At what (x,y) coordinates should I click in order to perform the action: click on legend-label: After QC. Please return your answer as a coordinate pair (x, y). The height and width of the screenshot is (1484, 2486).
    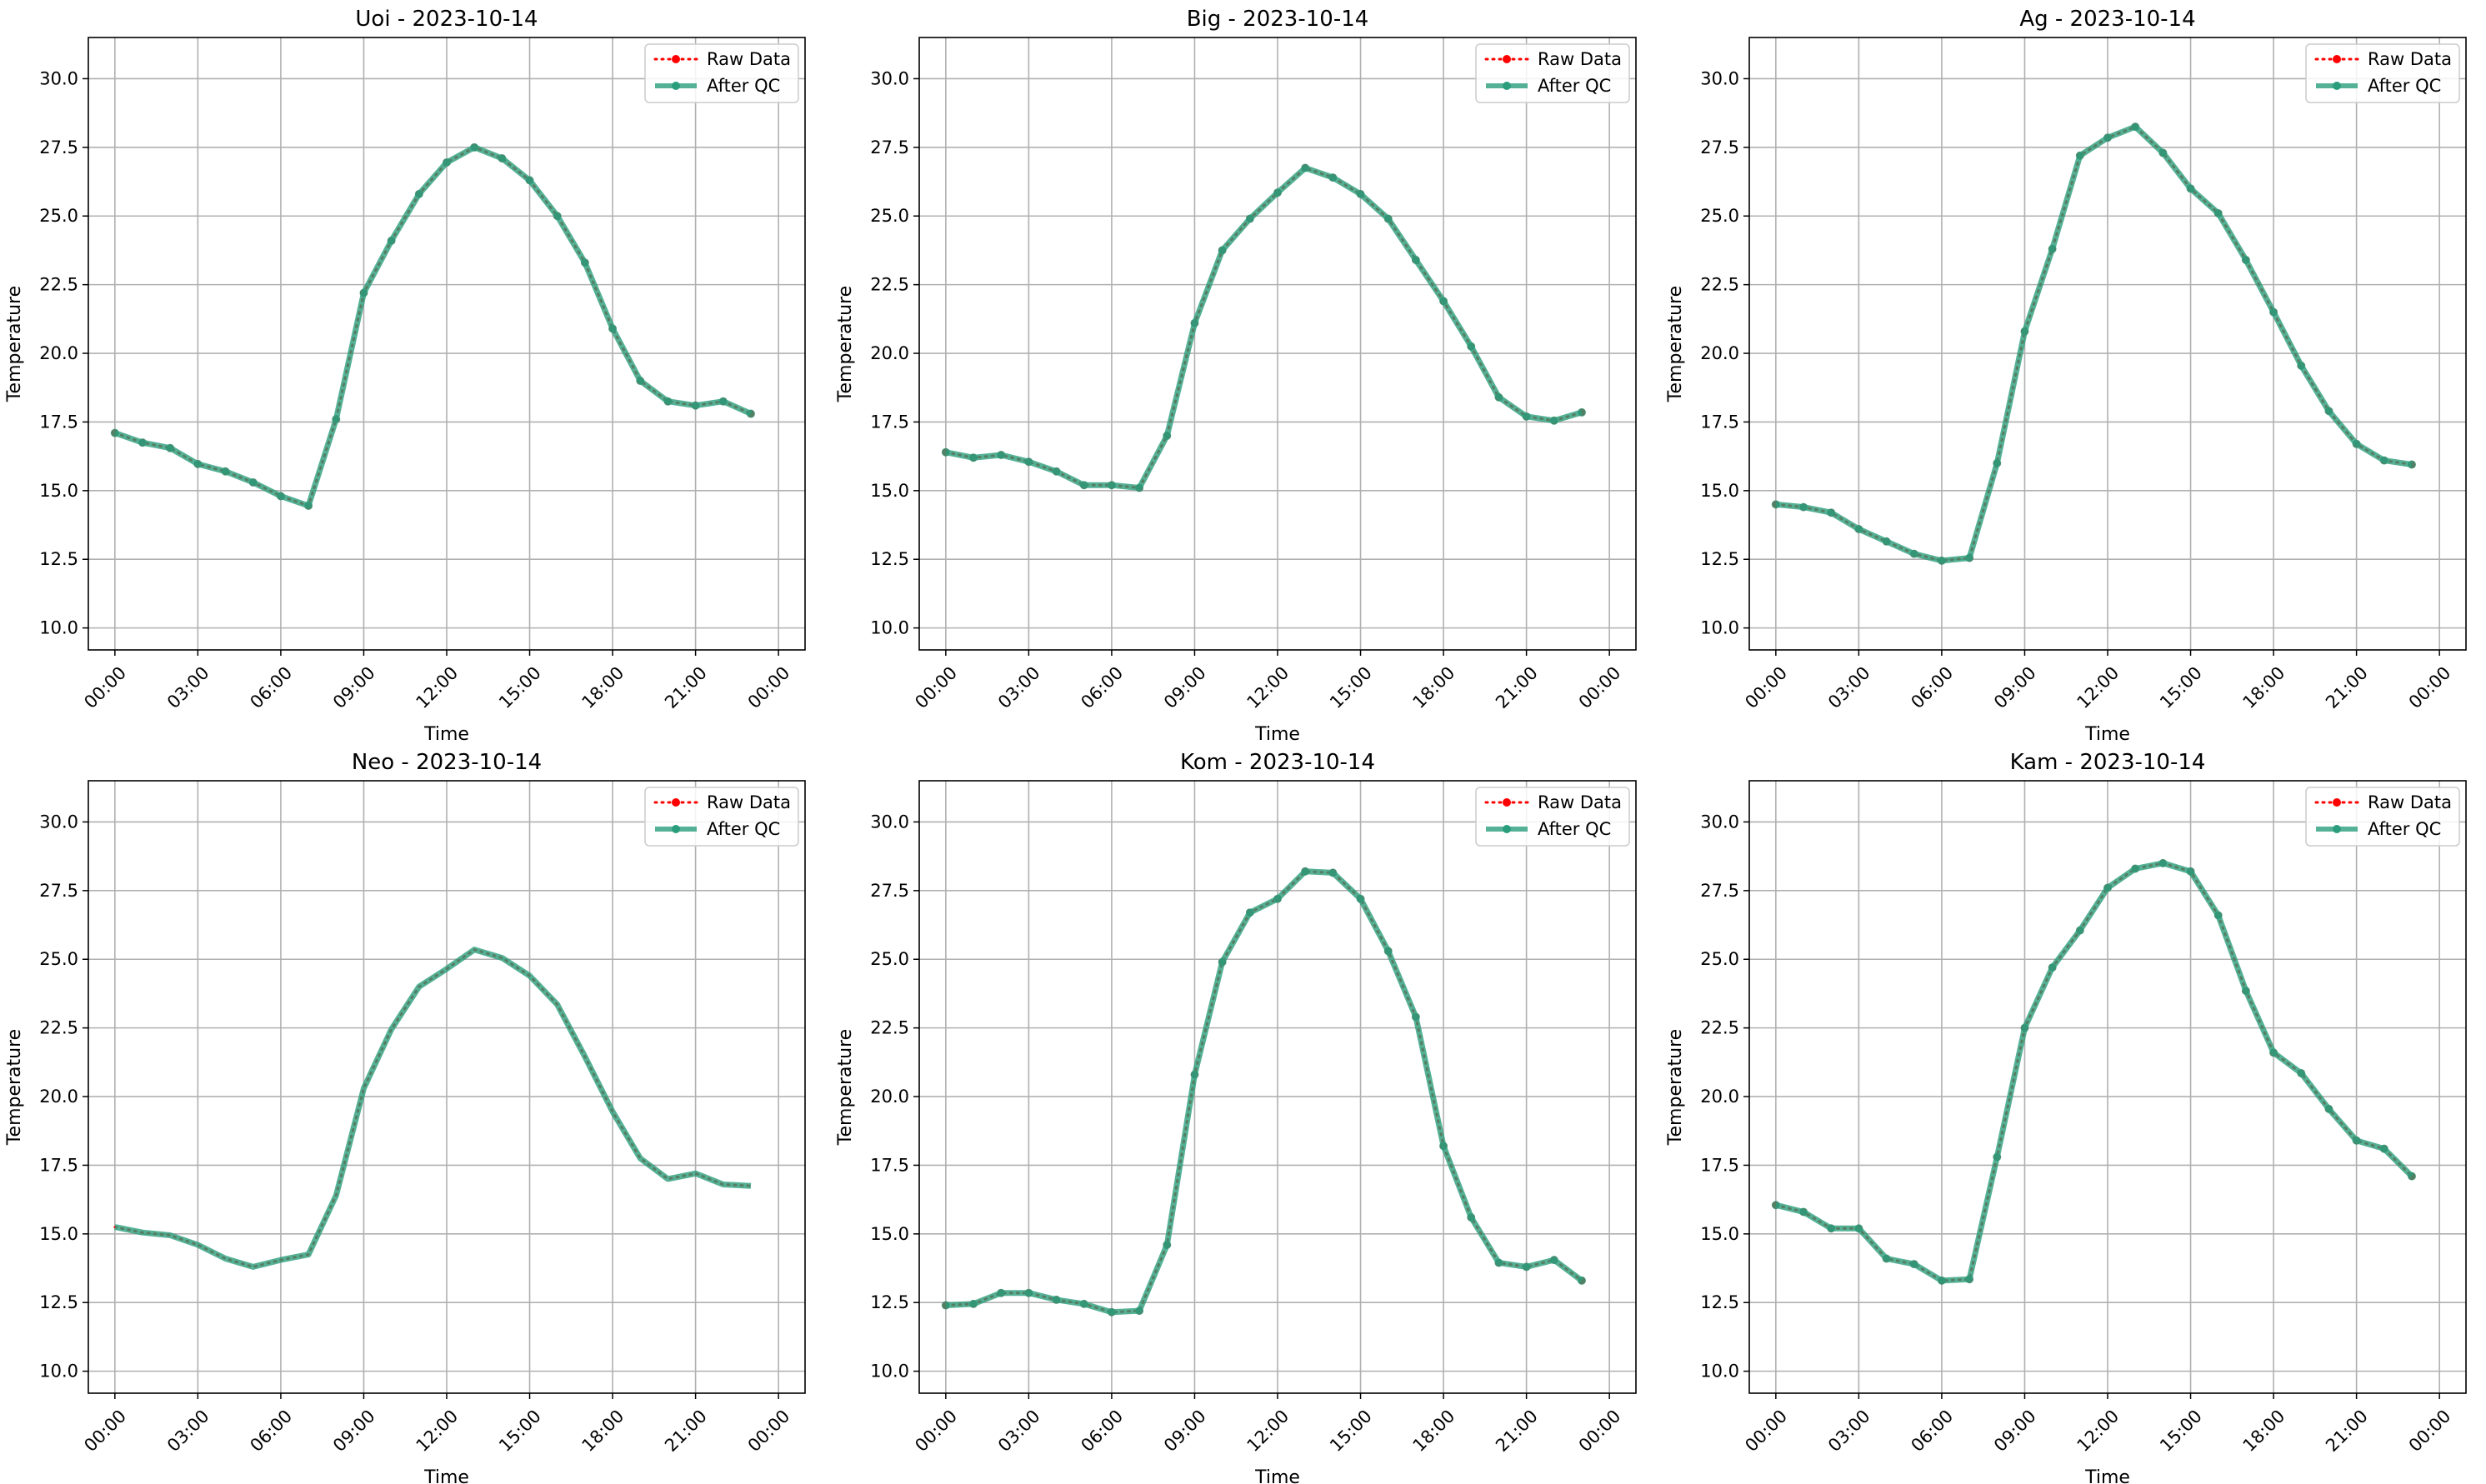
    Looking at the image, I should click on (1575, 86).